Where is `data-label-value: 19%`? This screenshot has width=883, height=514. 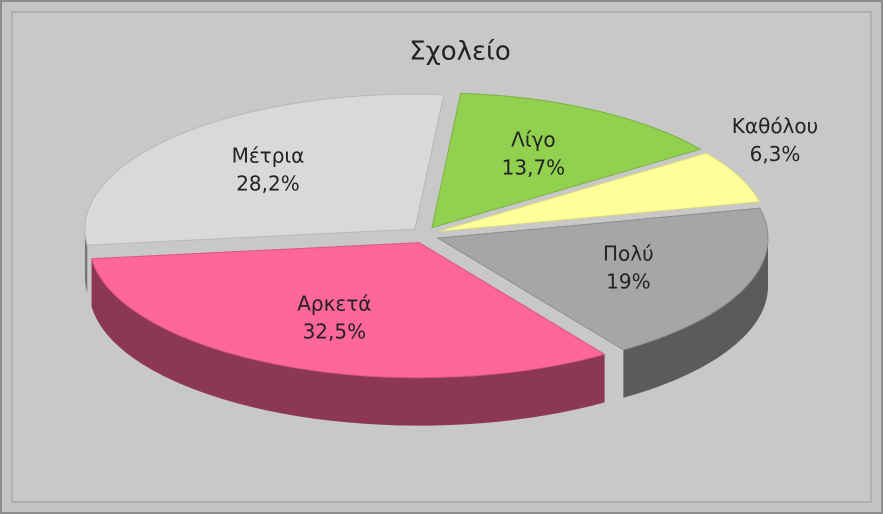 data-label-value: 19% is located at coordinates (628, 281).